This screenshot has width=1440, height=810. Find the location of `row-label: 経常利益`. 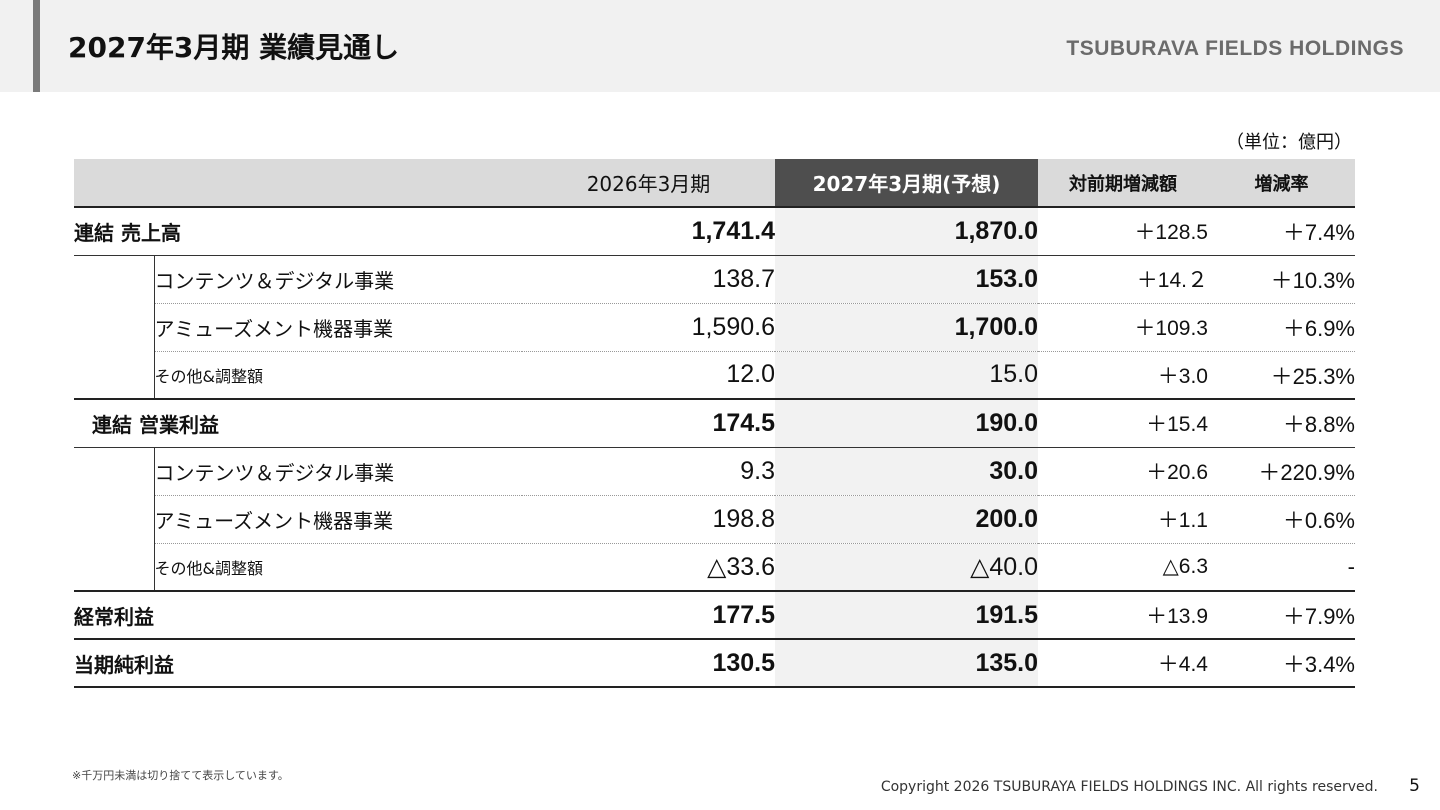

row-label: 経常利益 is located at coordinates (298, 615).